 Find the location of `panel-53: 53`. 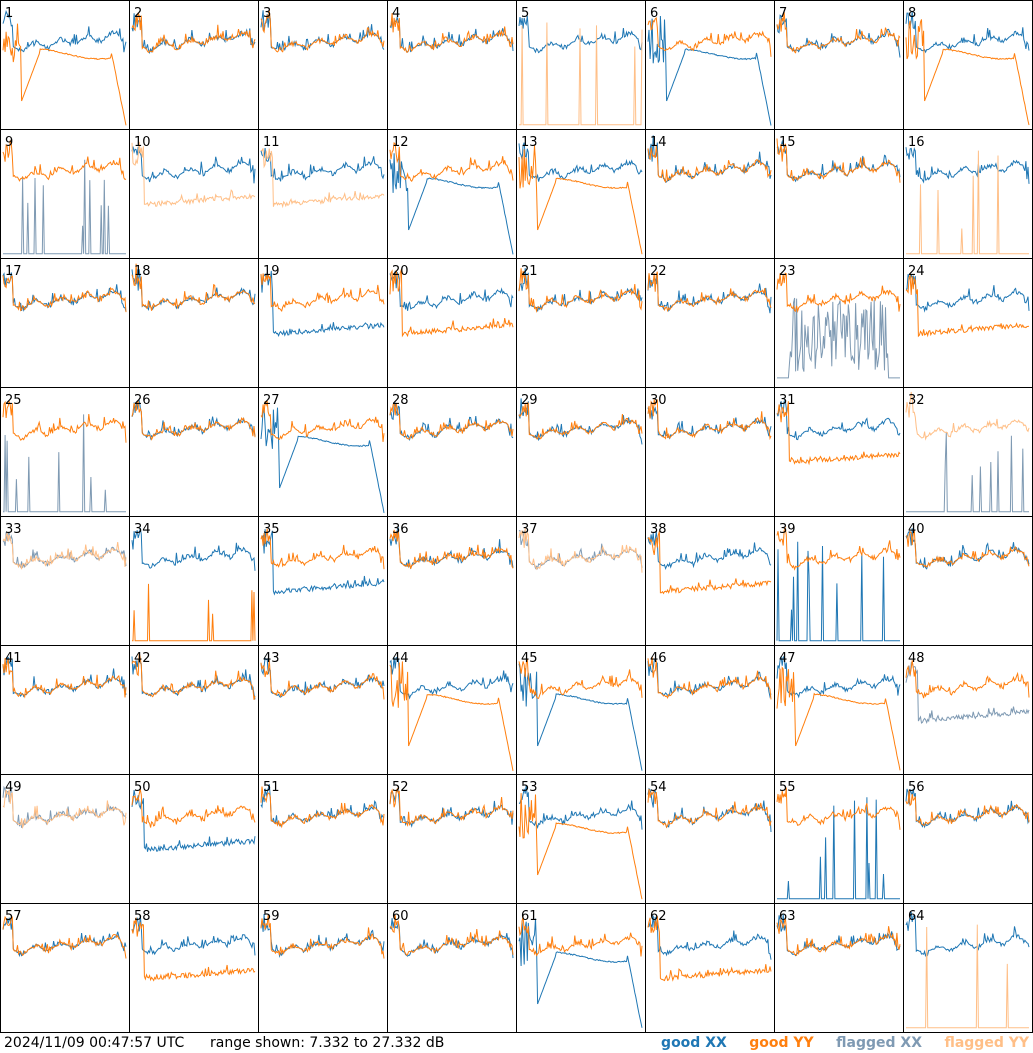

panel-53: 53 is located at coordinates (581, 839).